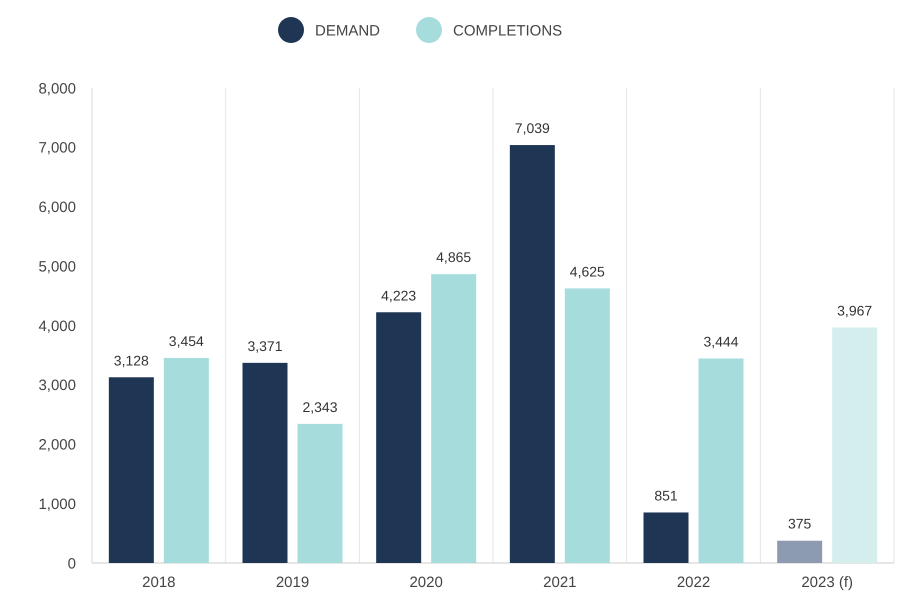  Describe the element at coordinates (693, 582) in the screenshot. I see `x-tick-label: 2022` at that location.